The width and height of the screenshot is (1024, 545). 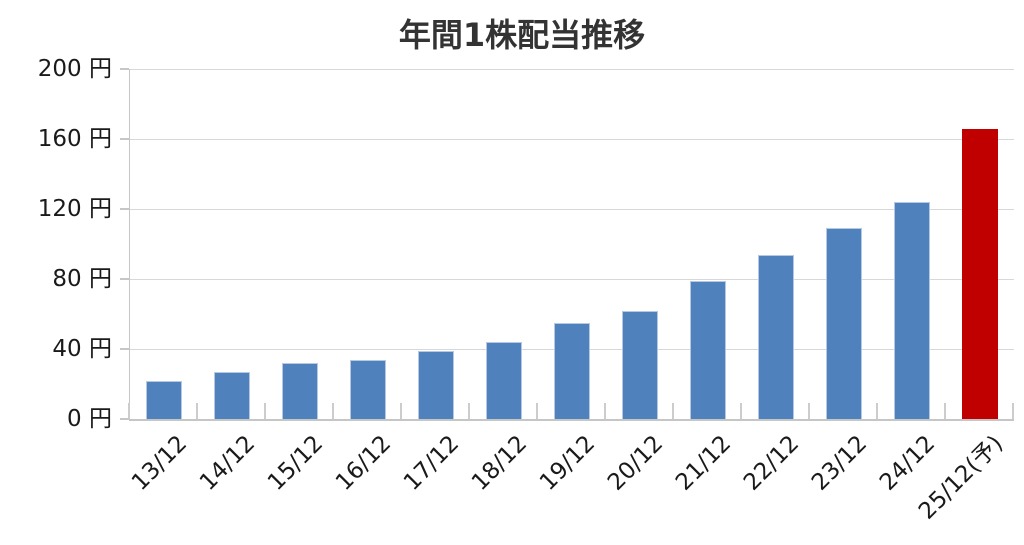 What do you see at coordinates (227, 463) in the screenshot?
I see `x-axis-label-14/12: 14/12` at bounding box center [227, 463].